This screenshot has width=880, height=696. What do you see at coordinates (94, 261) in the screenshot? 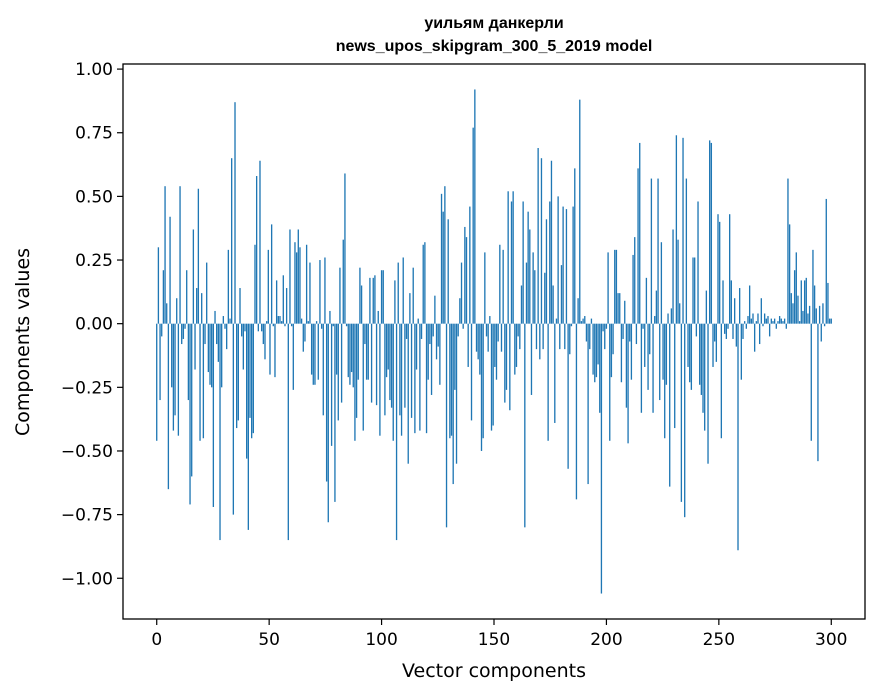
I see `y-tick-label: 0.25` at bounding box center [94, 261].